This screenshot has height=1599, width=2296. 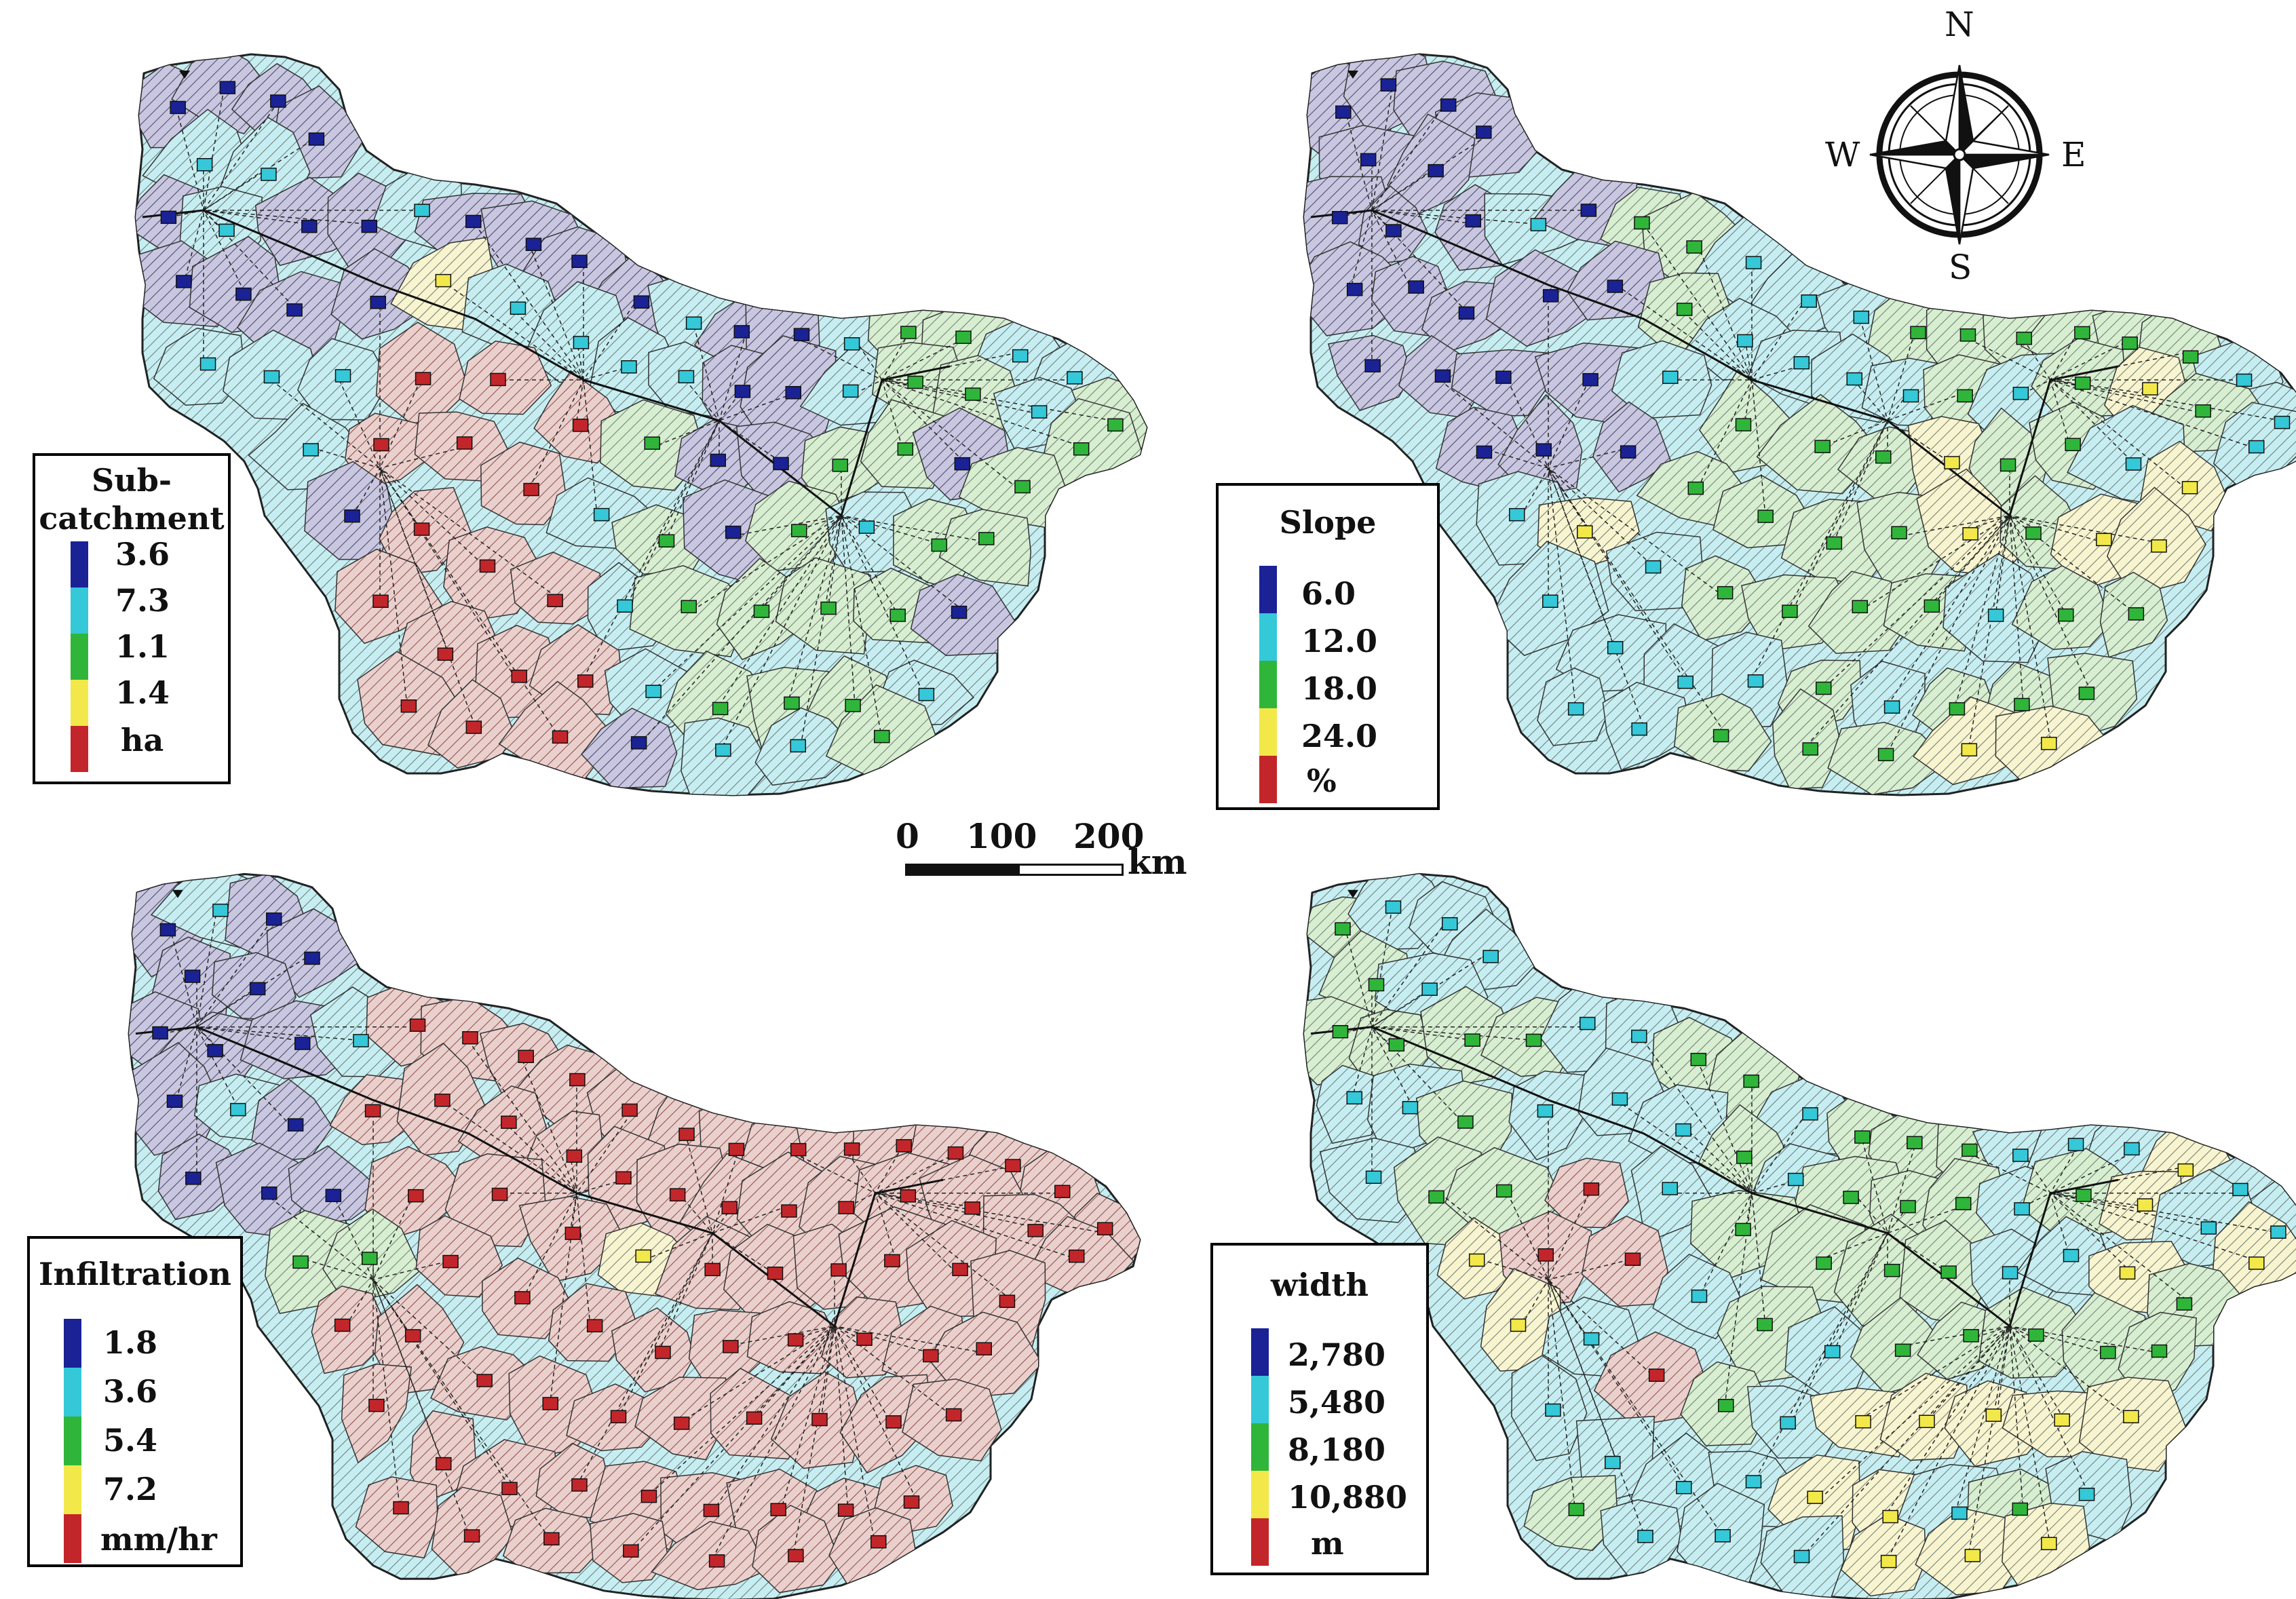 I want to click on legend-value-2: 5,480, so click(x=1337, y=1402).